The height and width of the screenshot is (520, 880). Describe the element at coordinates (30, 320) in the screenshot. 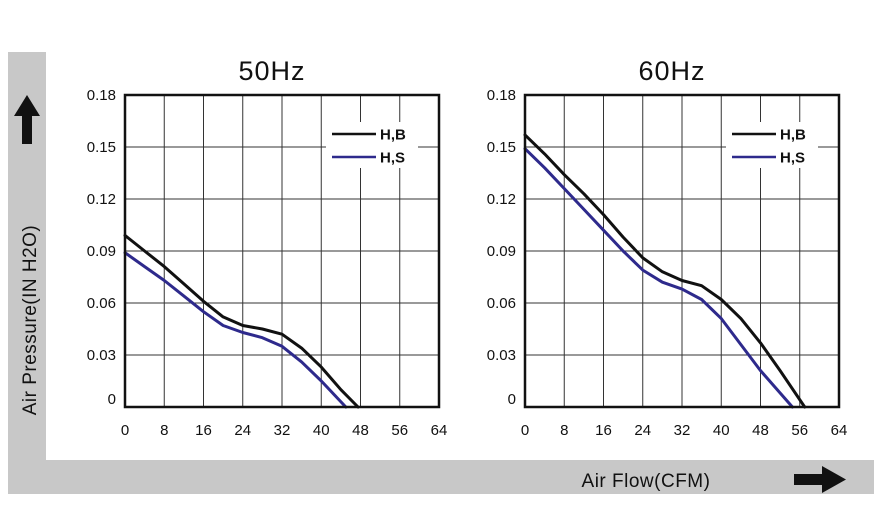

I see `y-axis-label: Air Pressure(IN H2O)` at that location.